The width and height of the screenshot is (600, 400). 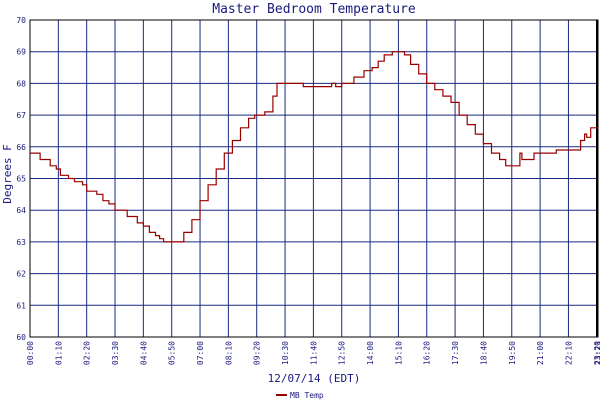 I want to click on x-tick-label: 04:40, so click(x=143, y=353).